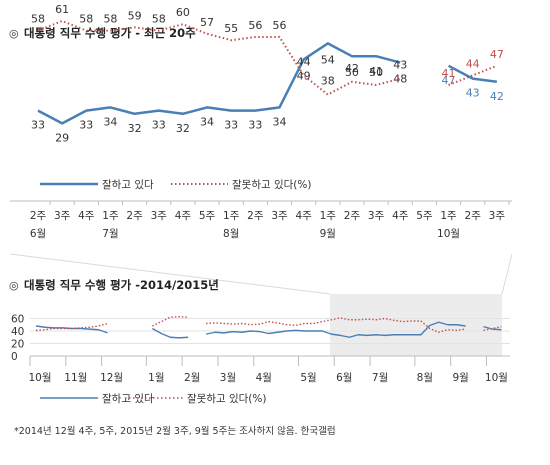 The height and width of the screenshot is (465, 550). What do you see at coordinates (38, 125) in the screenshot?
I see `chart1-approve-data-label-0: 33` at bounding box center [38, 125].